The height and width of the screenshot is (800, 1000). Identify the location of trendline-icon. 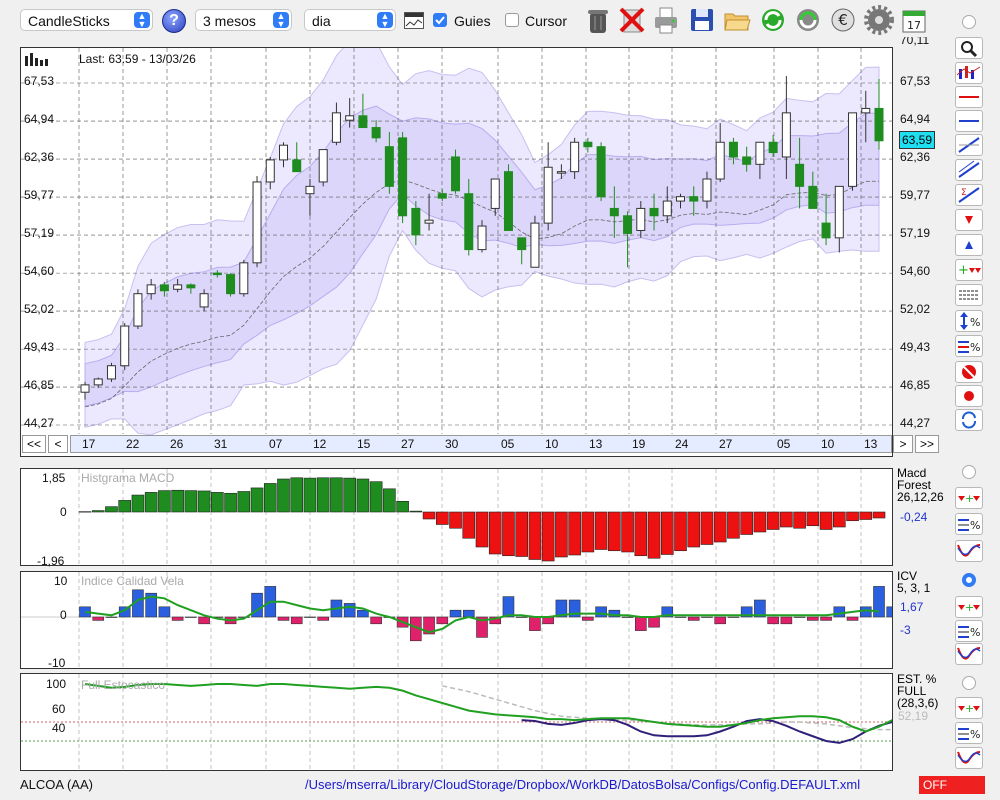
(969, 145).